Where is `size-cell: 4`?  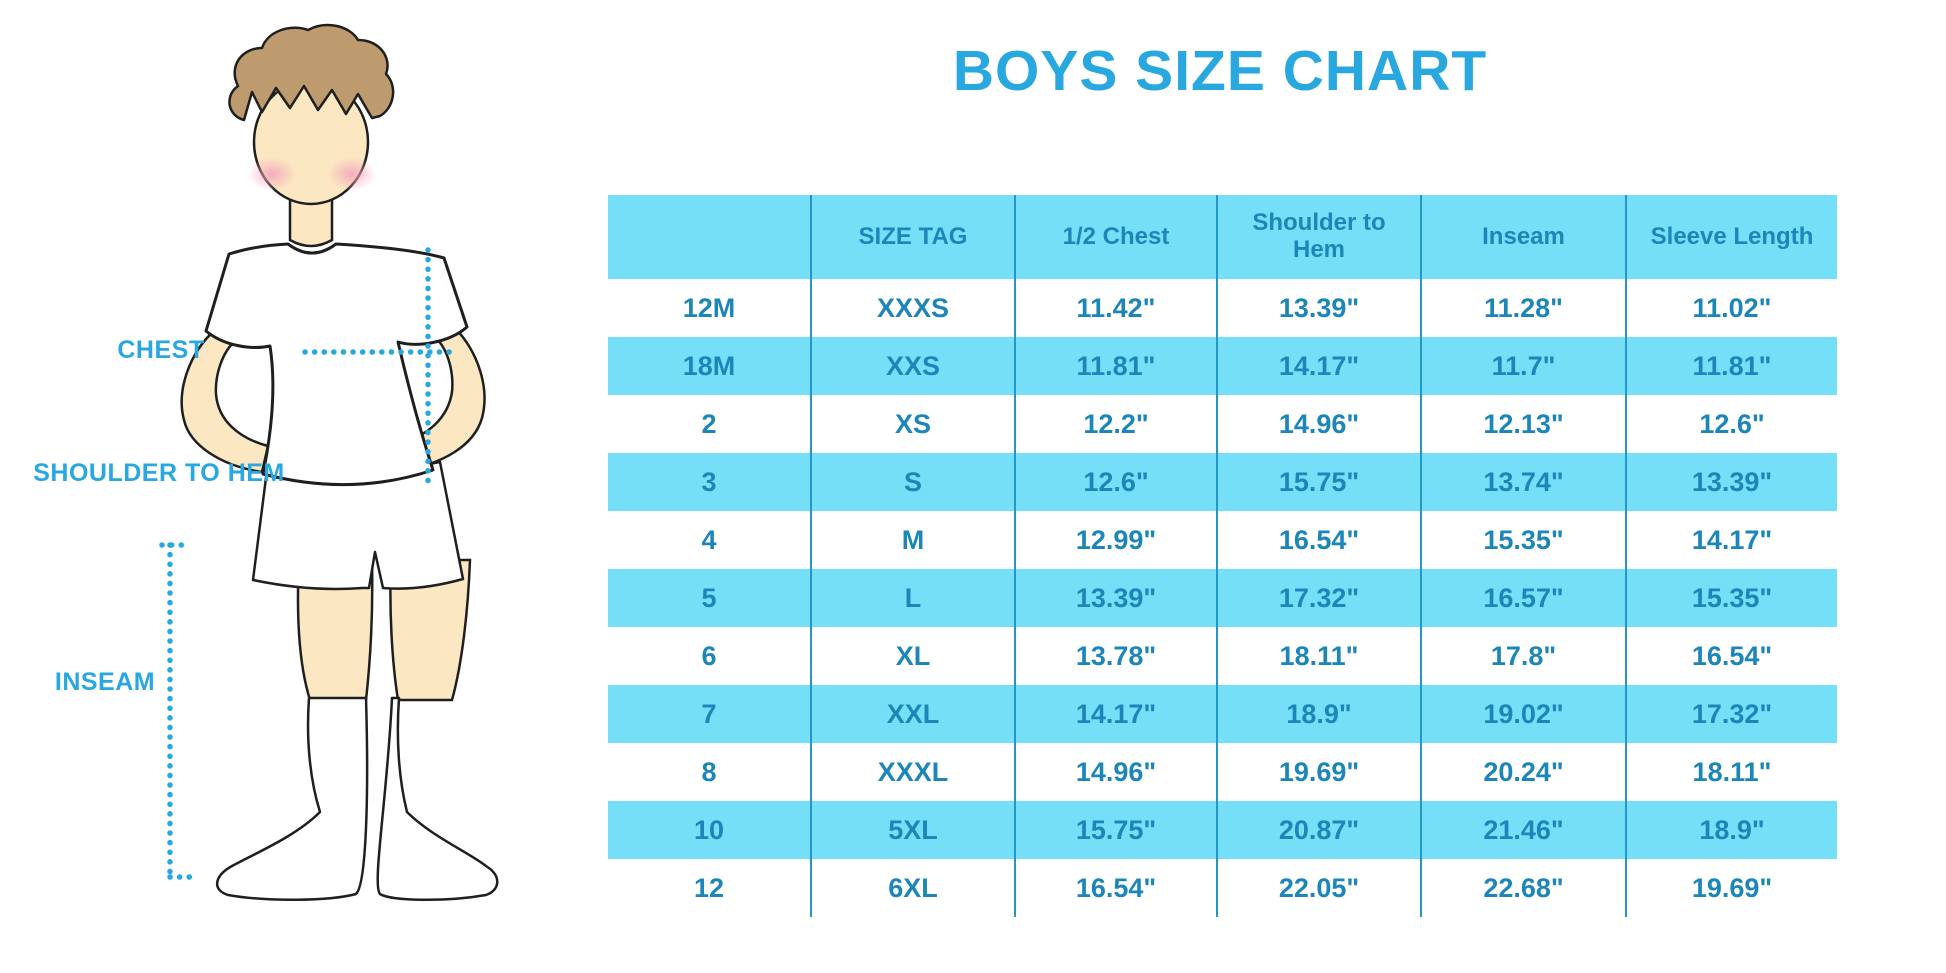 size-cell: 4 is located at coordinates (710, 540).